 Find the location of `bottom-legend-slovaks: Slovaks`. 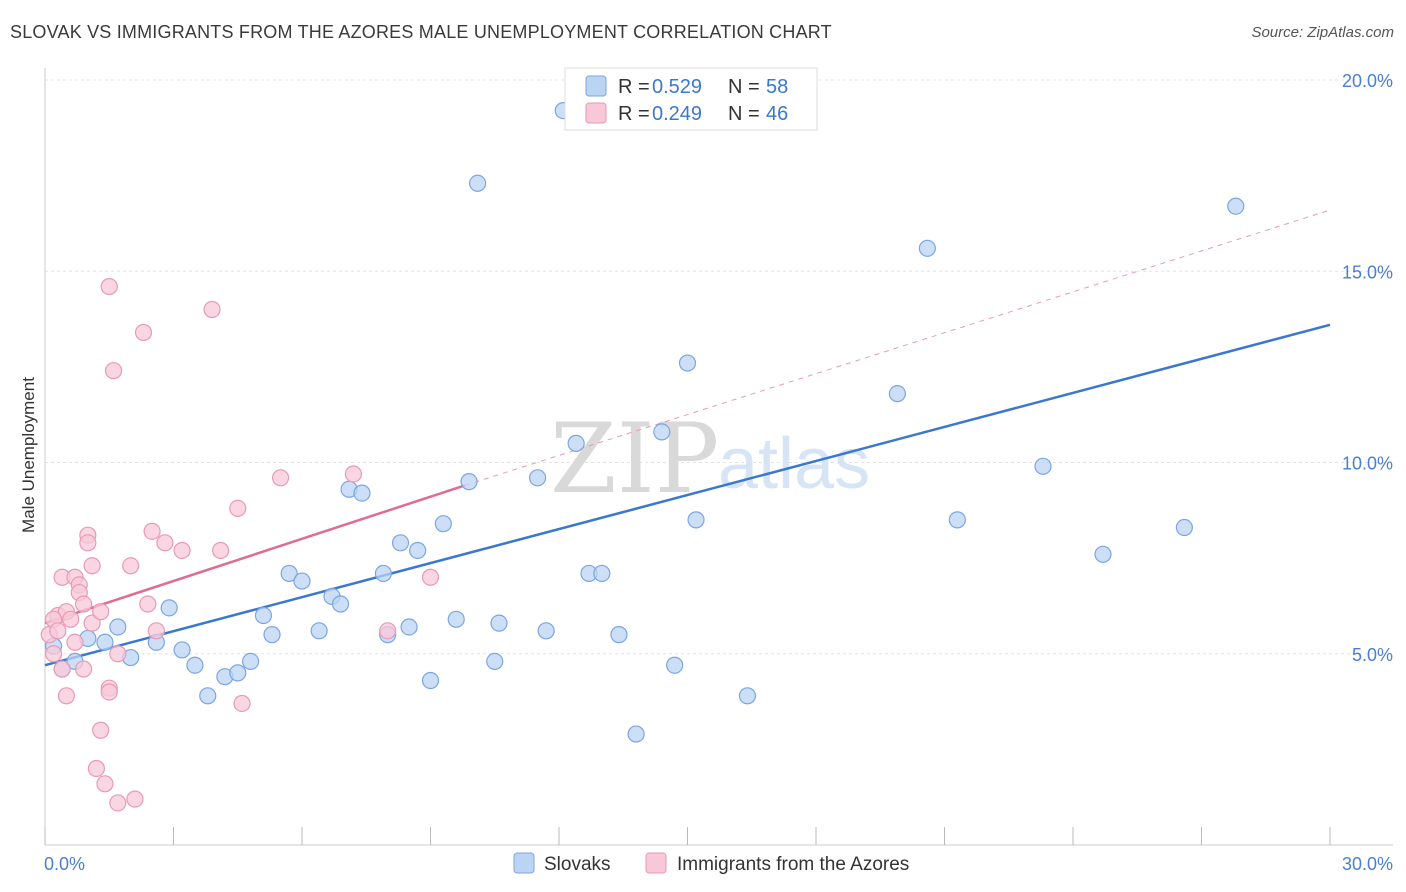

bottom-legend-slovaks: Slovaks is located at coordinates (577, 864).